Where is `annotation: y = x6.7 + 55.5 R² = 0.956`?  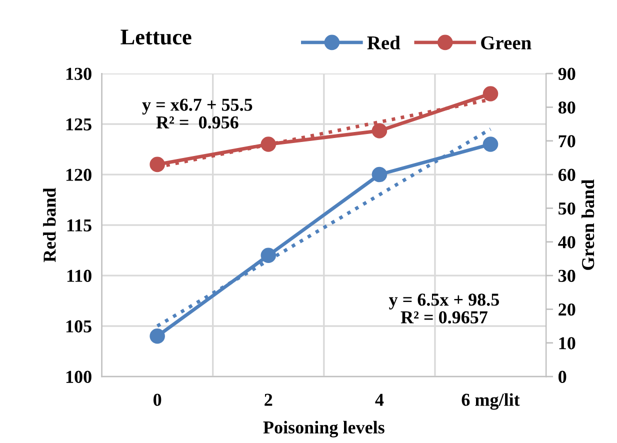 annotation: y = x6.7 + 55.5 R² = 0.956 is located at coordinates (197, 113).